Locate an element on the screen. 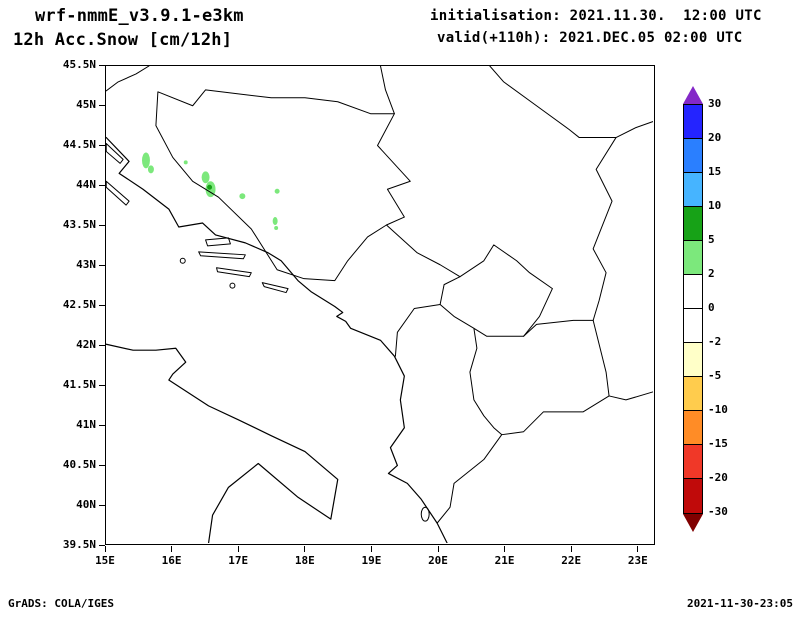 The height and width of the screenshot is (618, 800). valid-time-label: valid(+110h): 2021.DEC.05 02:00 UTC is located at coordinates (590, 38).